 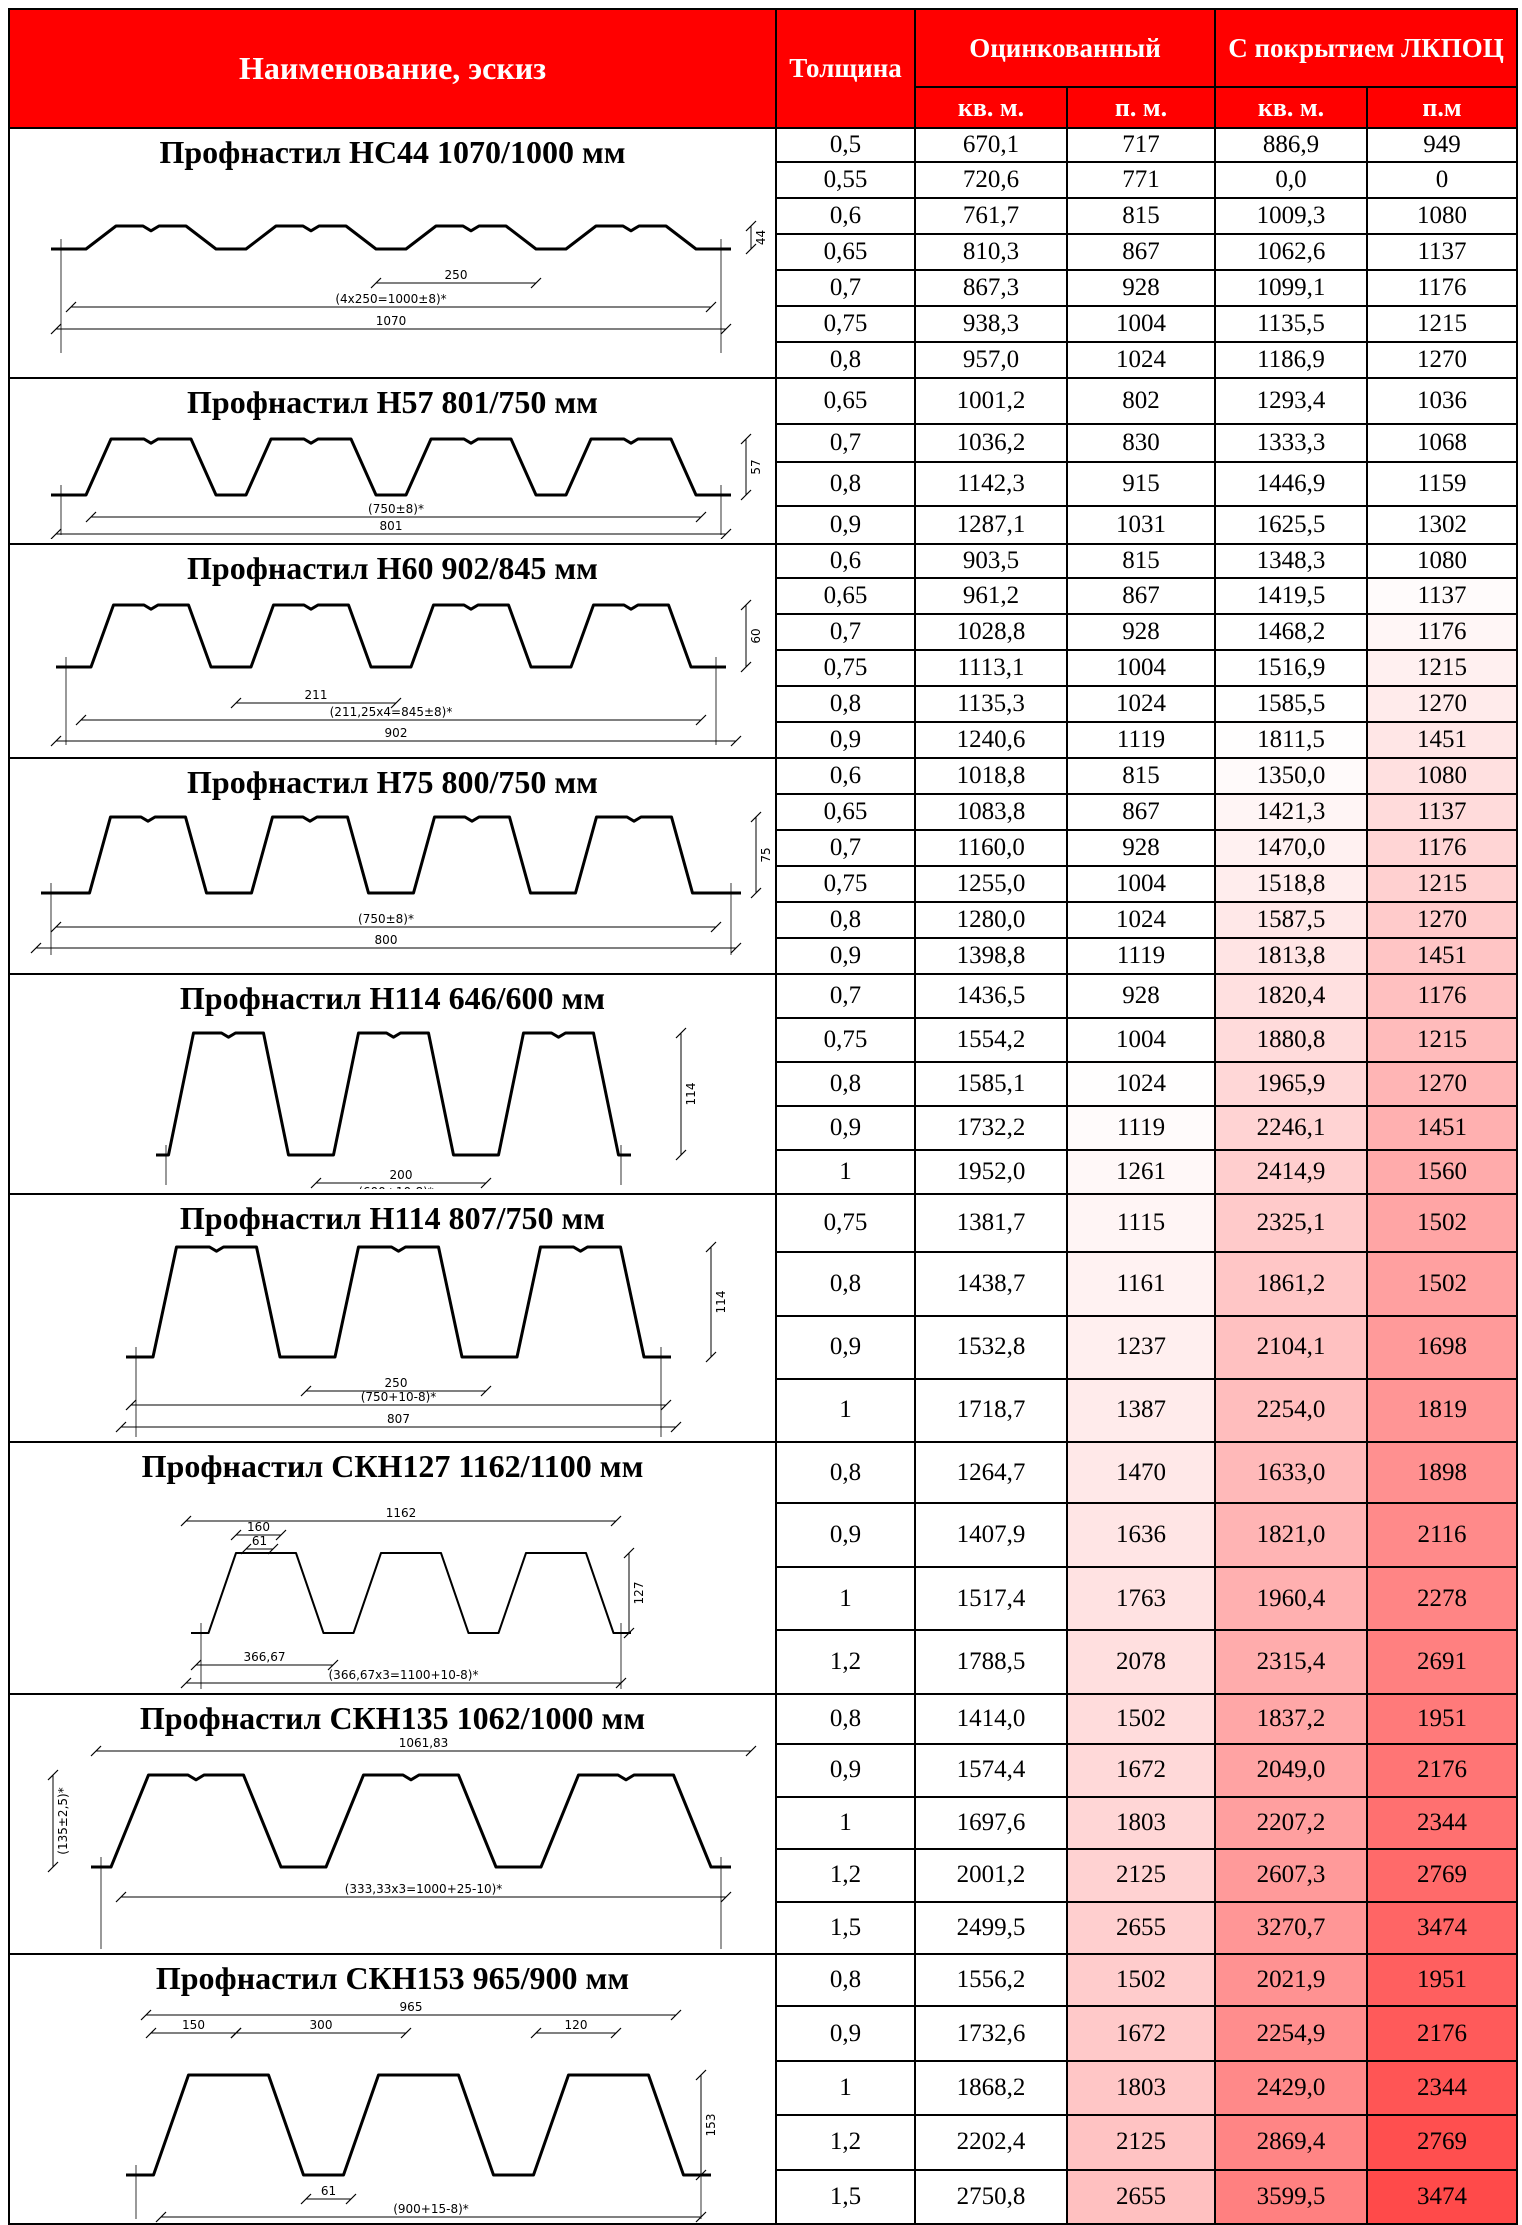 What do you see at coordinates (764, 1875) in the screenshot?
I see `table-row: 1,2 2001,2 2125 2607,3 2769` at bounding box center [764, 1875].